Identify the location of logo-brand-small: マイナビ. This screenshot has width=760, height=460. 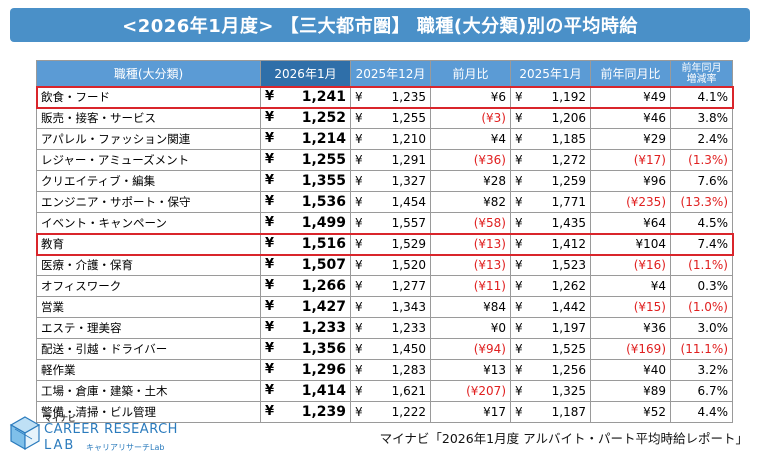
(60, 418).